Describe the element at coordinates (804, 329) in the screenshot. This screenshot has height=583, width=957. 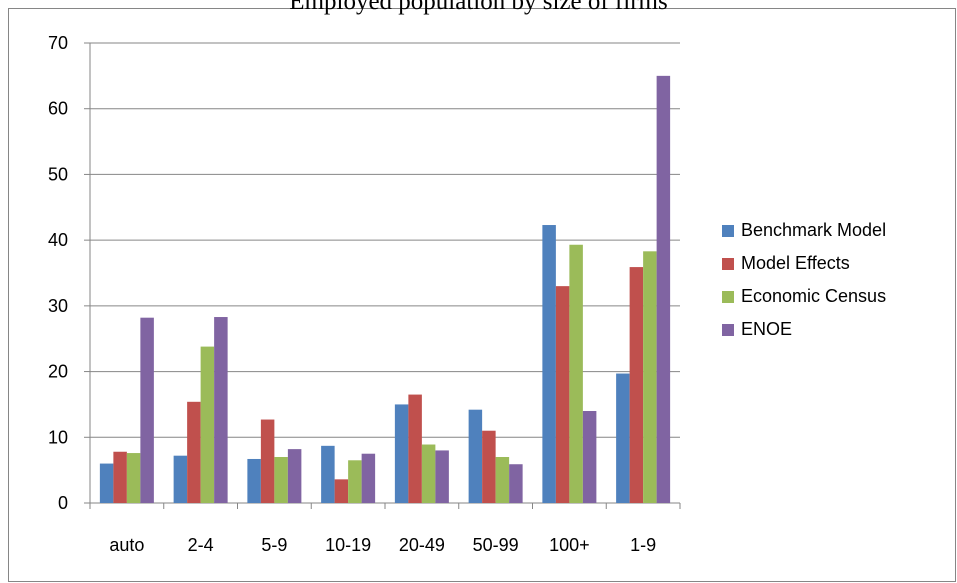
I see `legend-item-enoe: ENOE` at that location.